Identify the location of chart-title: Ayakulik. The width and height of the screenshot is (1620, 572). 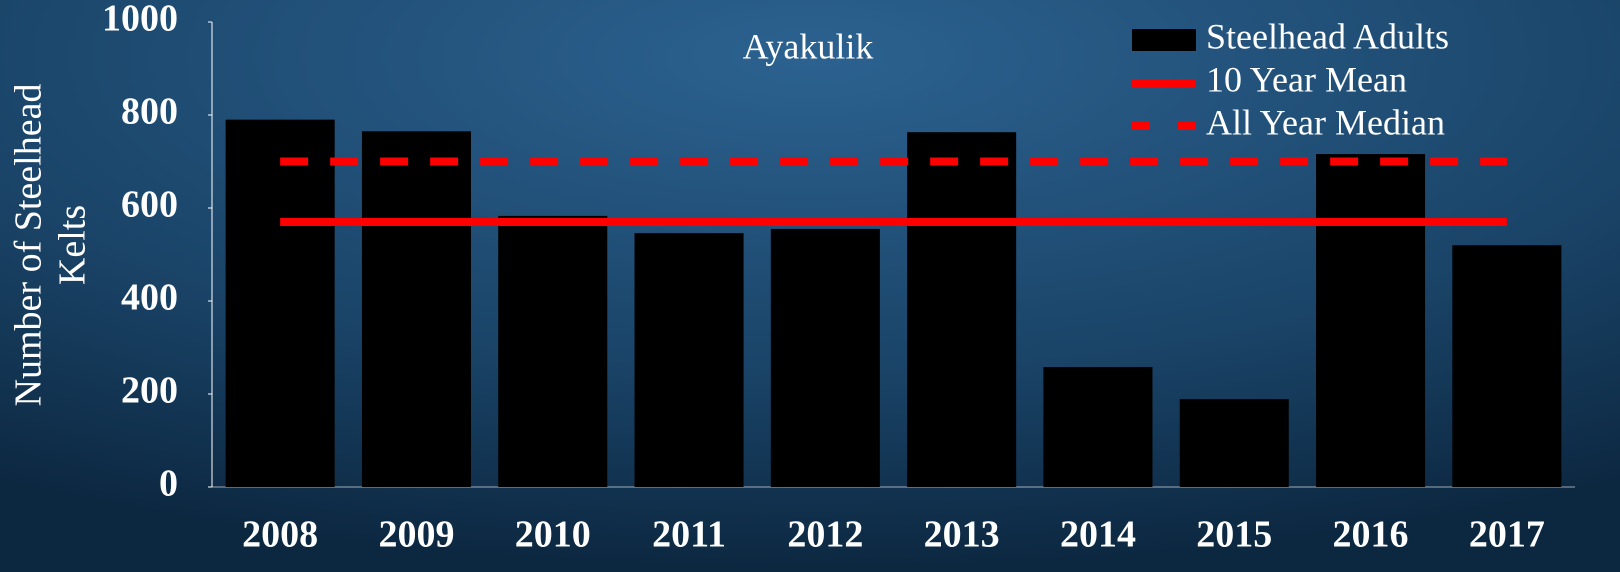
(808, 46).